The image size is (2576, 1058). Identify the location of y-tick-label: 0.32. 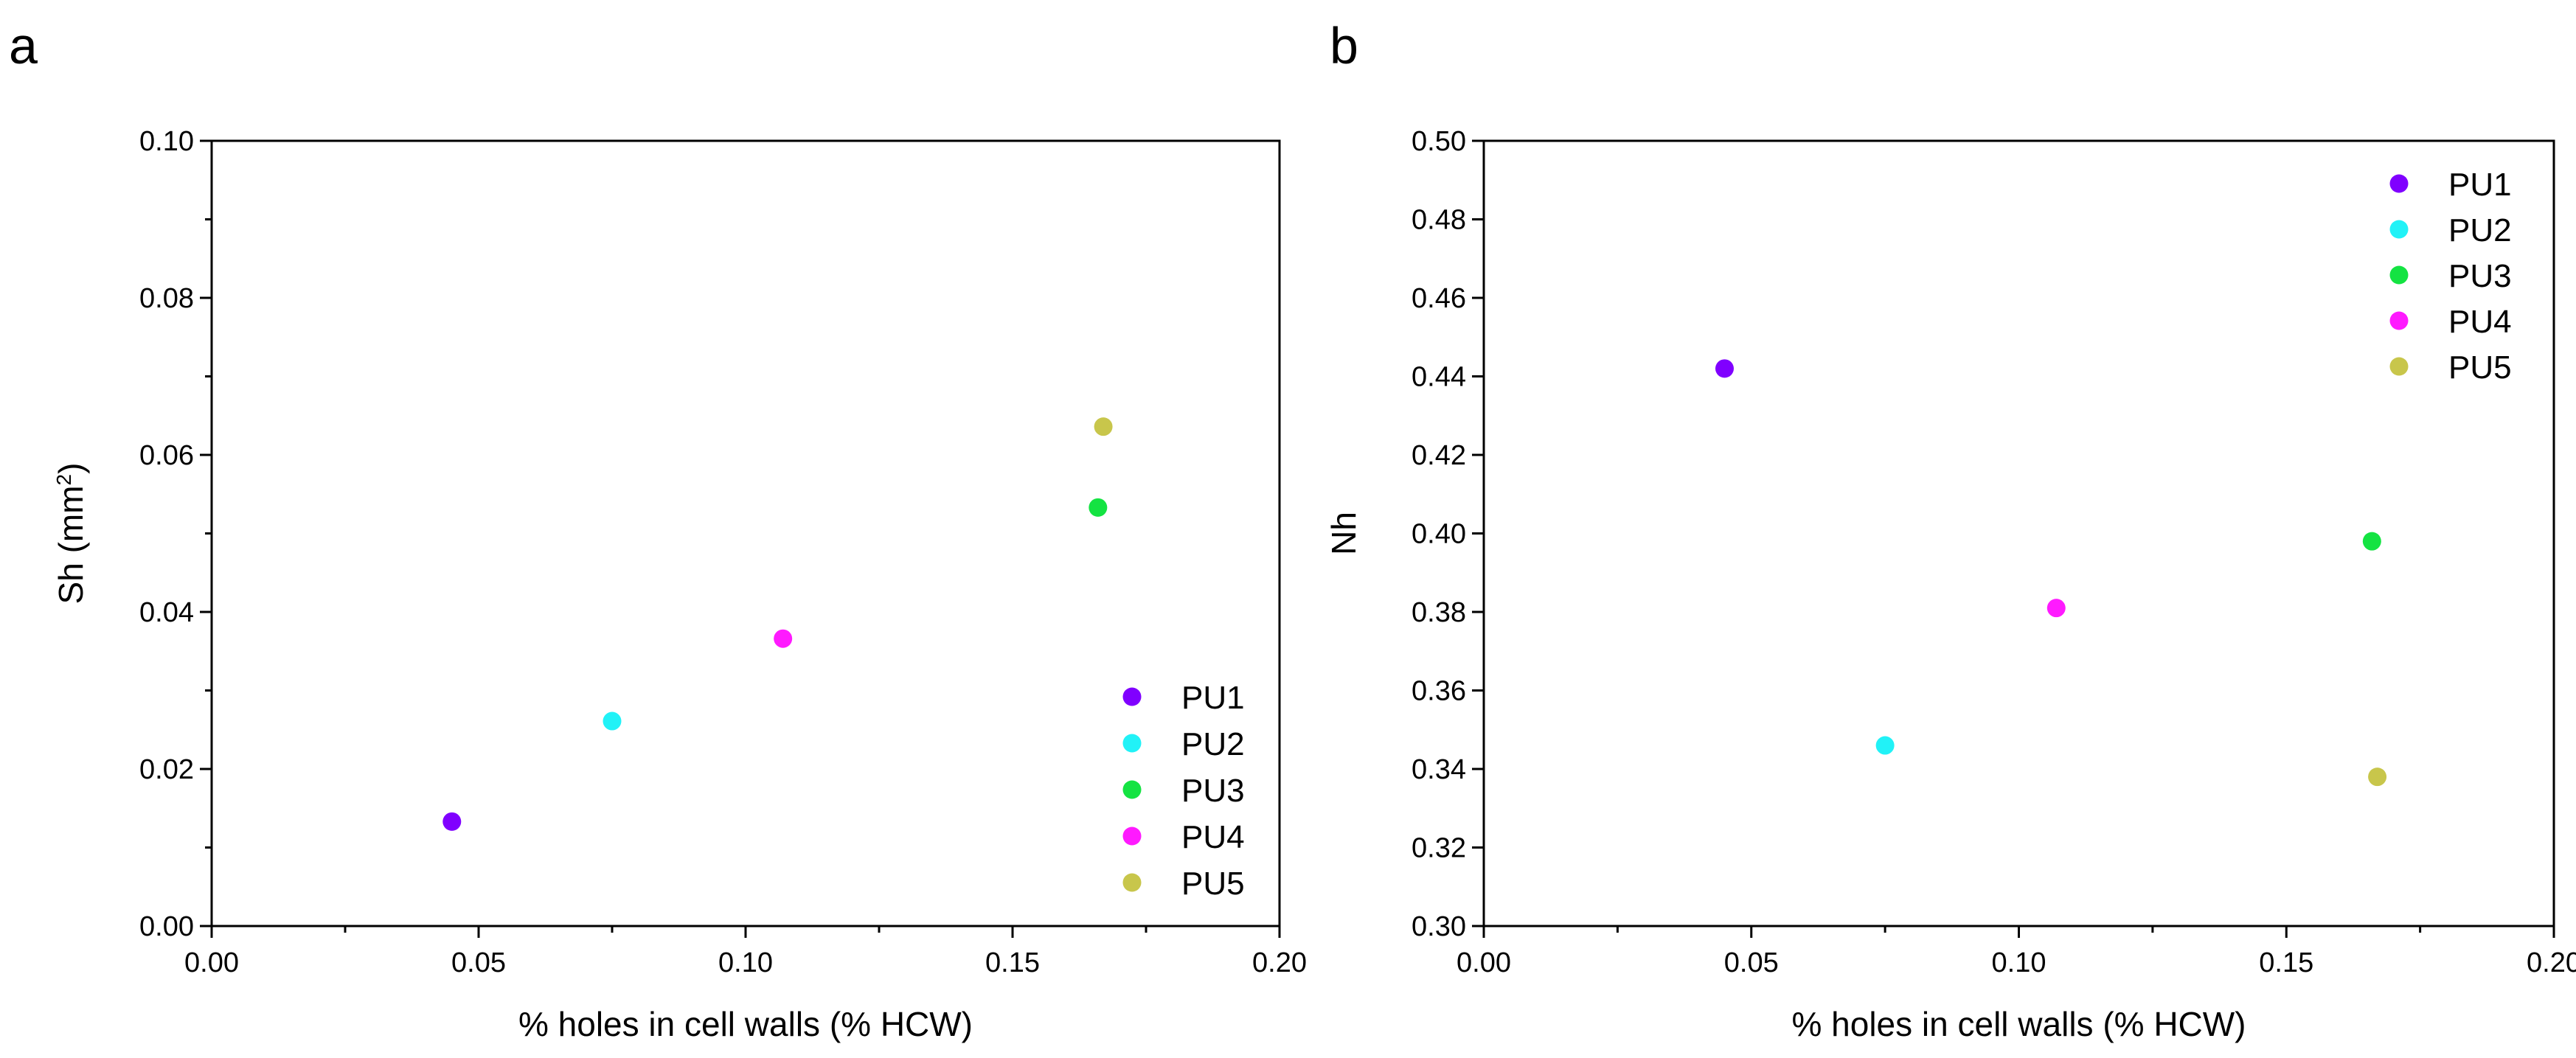
(1439, 848).